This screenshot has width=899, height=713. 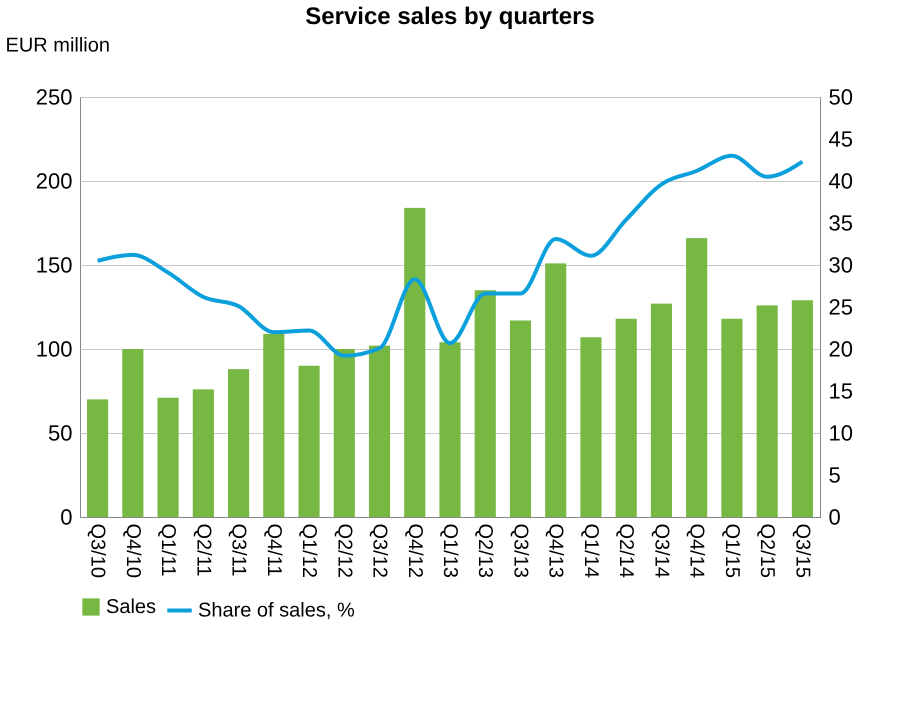 What do you see at coordinates (379, 551) in the screenshot?
I see `x-tick-label: Q3/12` at bounding box center [379, 551].